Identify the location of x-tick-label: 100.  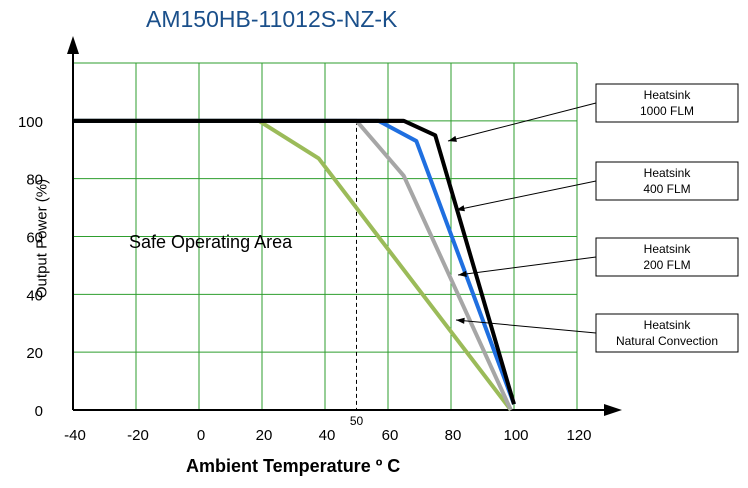
(515, 435).